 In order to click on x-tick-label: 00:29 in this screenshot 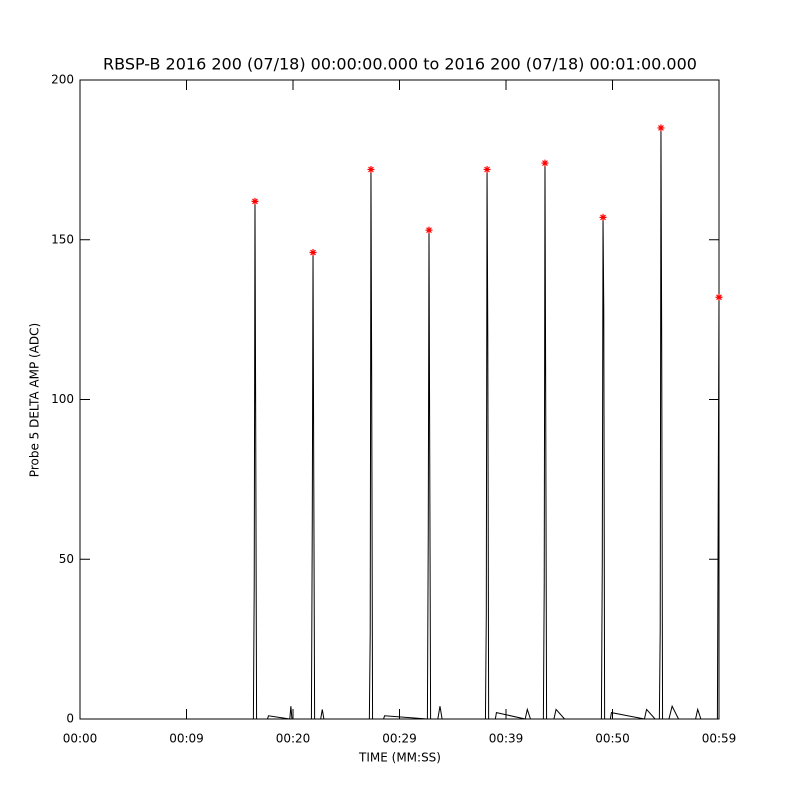, I will do `click(399, 739)`.